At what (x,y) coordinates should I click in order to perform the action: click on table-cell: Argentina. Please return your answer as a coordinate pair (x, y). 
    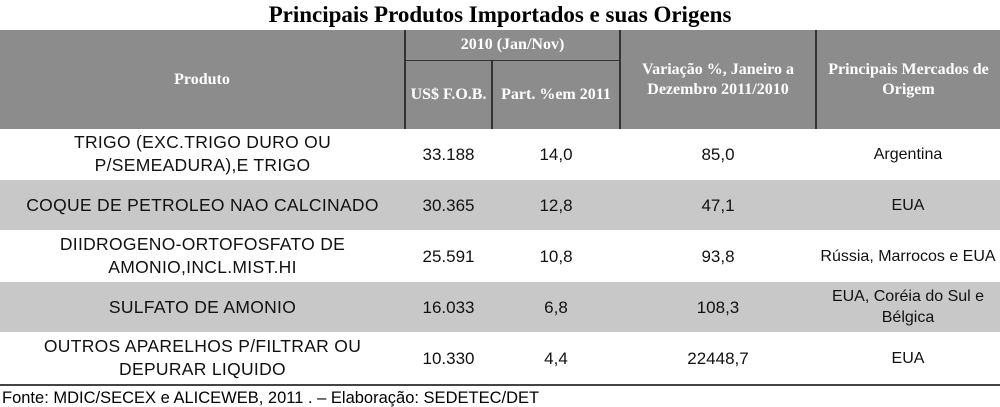
    Looking at the image, I should click on (908, 154).